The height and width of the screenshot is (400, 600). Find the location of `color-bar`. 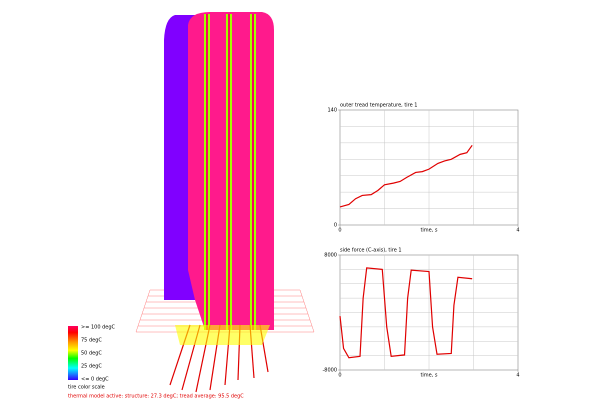

color-bar is located at coordinates (73, 353).